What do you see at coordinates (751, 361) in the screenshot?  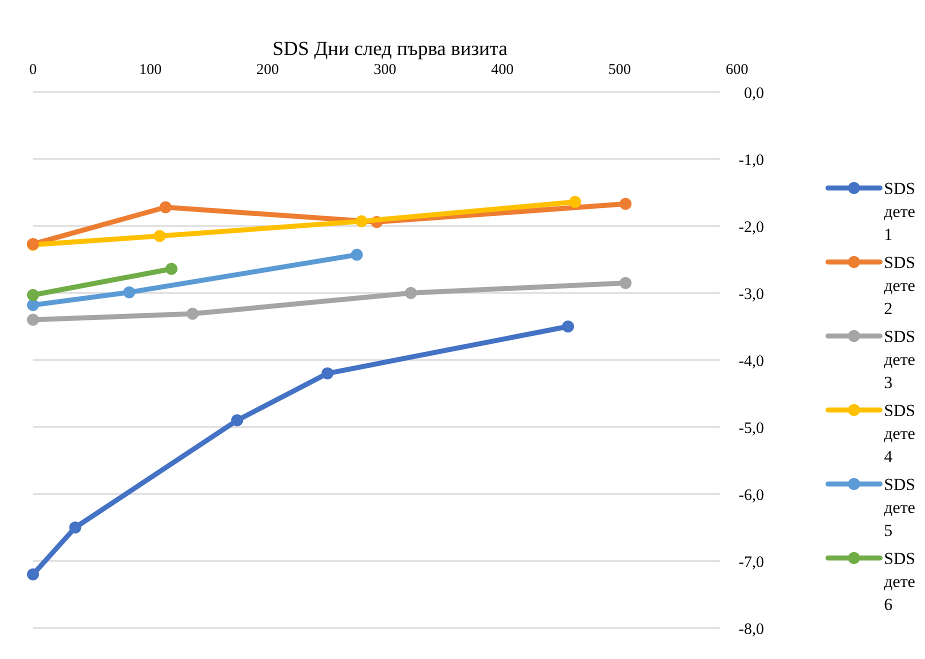 I see `y-tick-label: -4,0` at bounding box center [751, 361].